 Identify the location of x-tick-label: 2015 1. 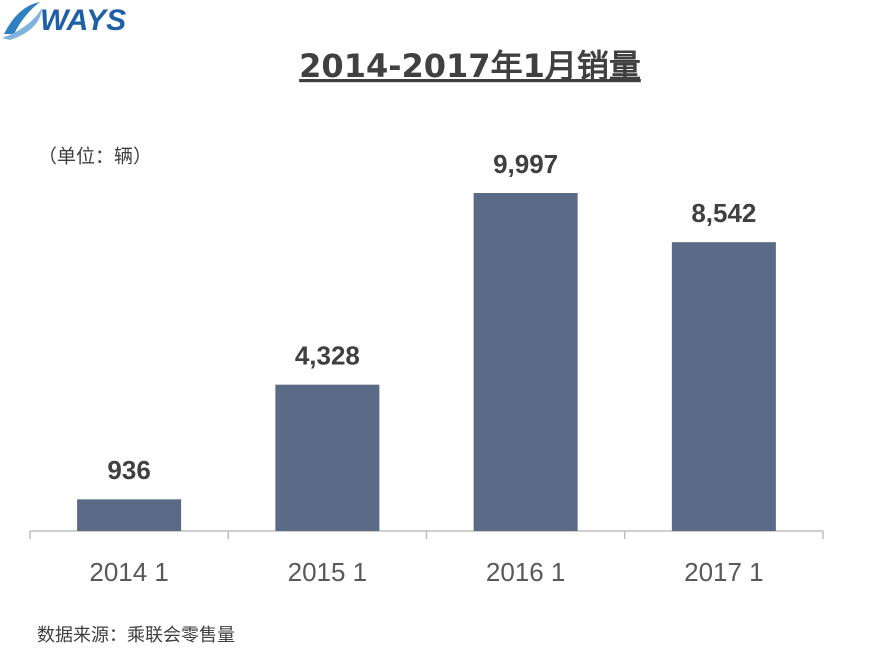
(328, 572).